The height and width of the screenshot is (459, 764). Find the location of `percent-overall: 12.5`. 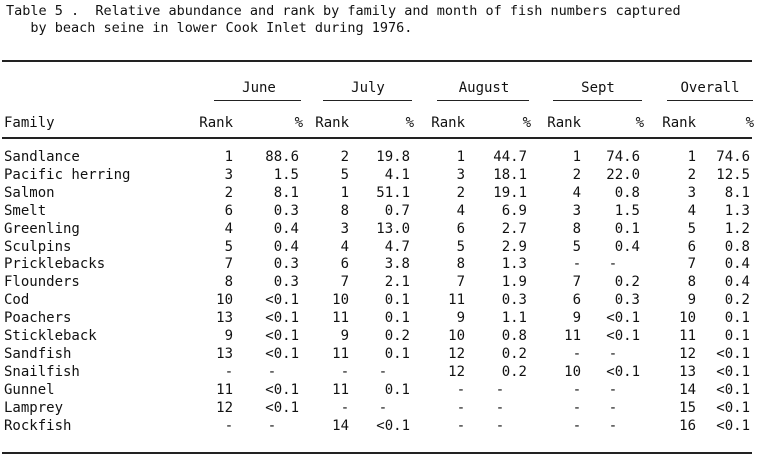

percent-overall: 12.5 is located at coordinates (733, 174).